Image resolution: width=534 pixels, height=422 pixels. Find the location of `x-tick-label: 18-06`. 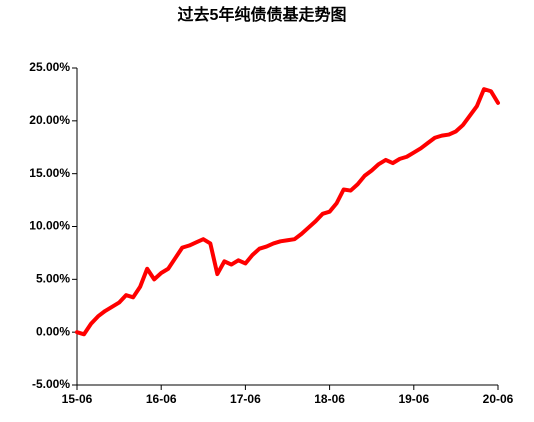

x-tick-label: 18-06 is located at coordinates (329, 399).